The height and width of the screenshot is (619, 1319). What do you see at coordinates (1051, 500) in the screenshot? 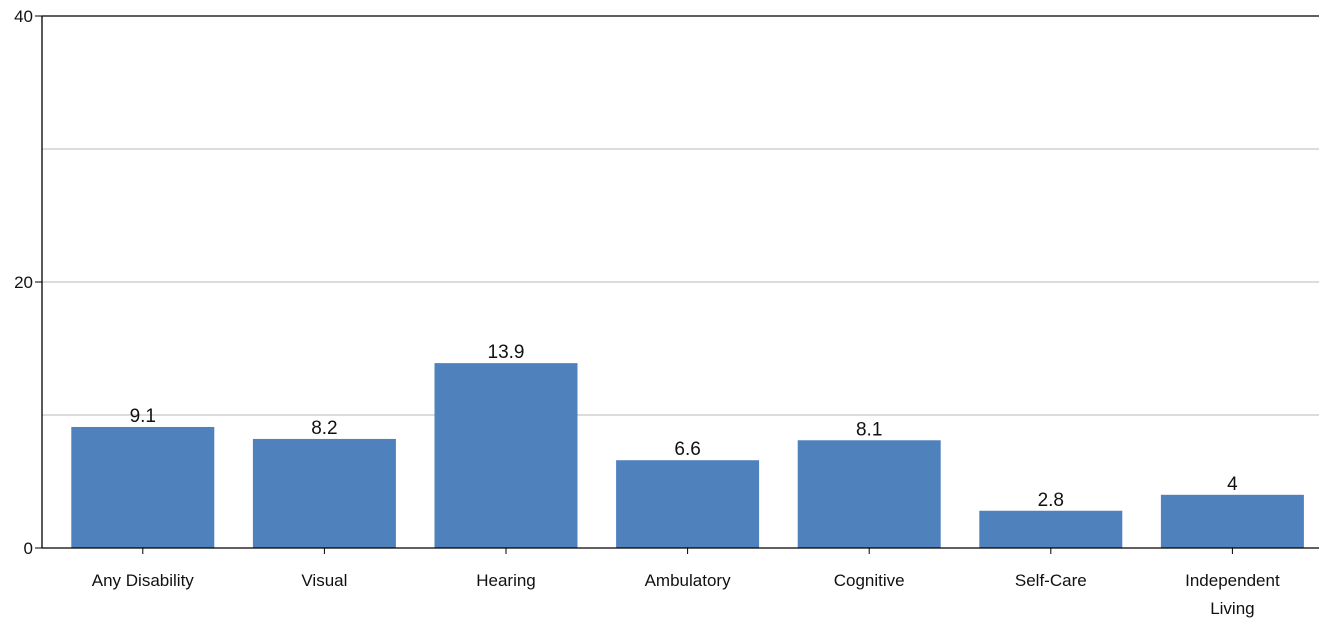
I see `data-label: 2.8` at bounding box center [1051, 500].